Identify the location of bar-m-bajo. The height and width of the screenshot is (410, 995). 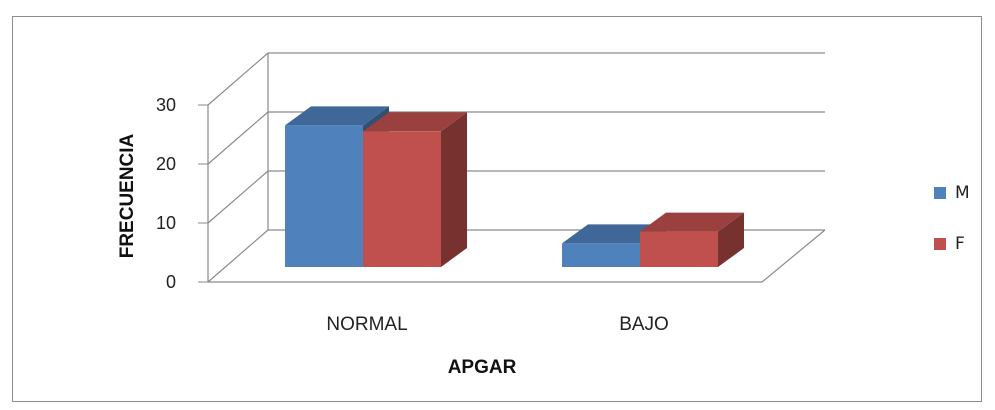
(601, 255).